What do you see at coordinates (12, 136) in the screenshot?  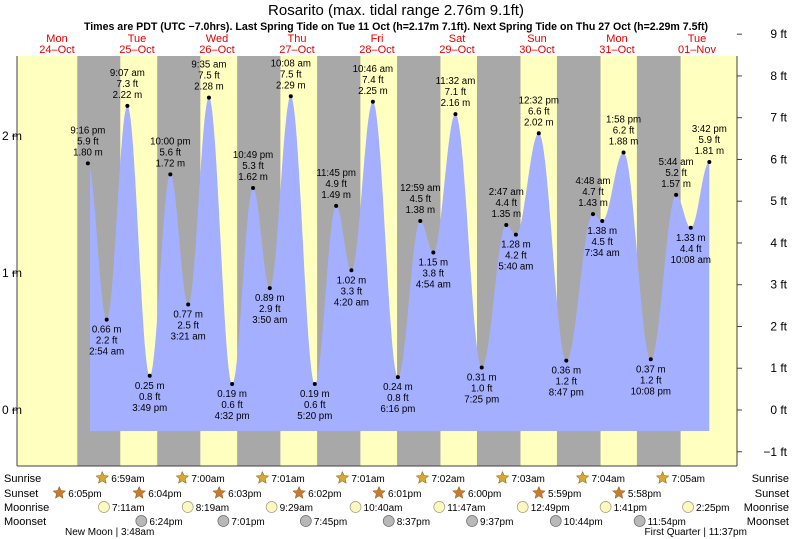 I see `y-left-tick-label: 2 m` at bounding box center [12, 136].